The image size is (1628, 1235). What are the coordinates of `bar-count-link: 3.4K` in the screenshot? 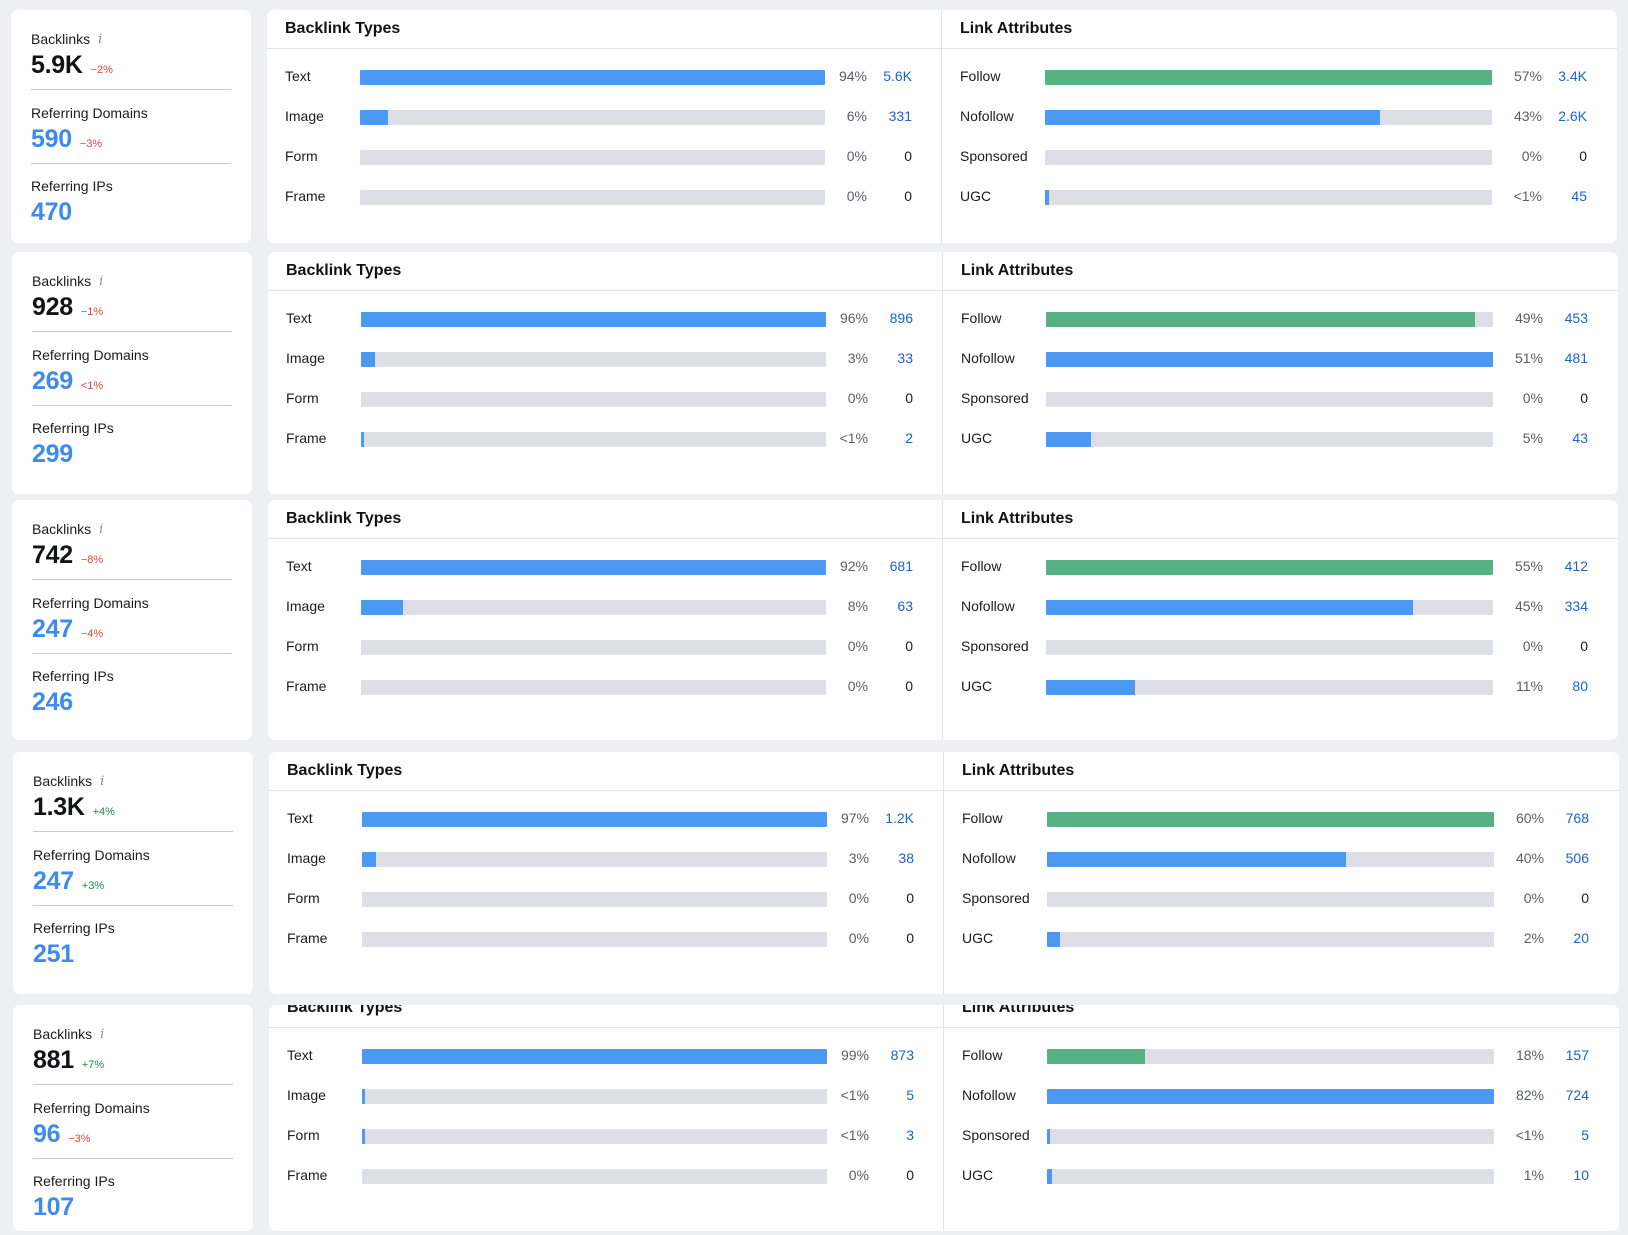 It's located at (1572, 76).